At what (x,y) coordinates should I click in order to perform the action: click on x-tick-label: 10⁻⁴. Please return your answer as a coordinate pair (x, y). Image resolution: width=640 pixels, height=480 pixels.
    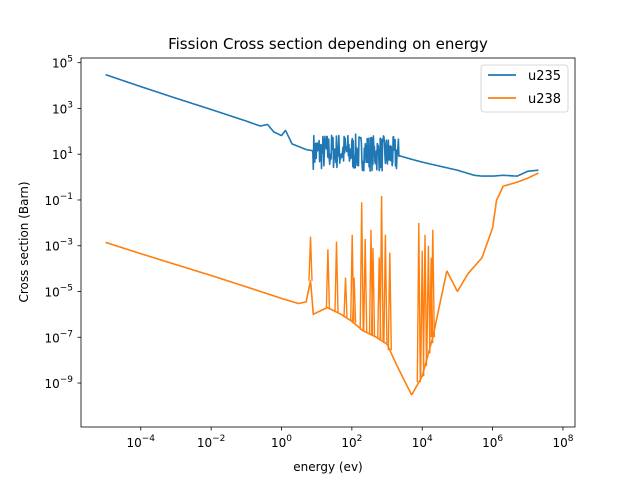
    Looking at the image, I should click on (140, 442).